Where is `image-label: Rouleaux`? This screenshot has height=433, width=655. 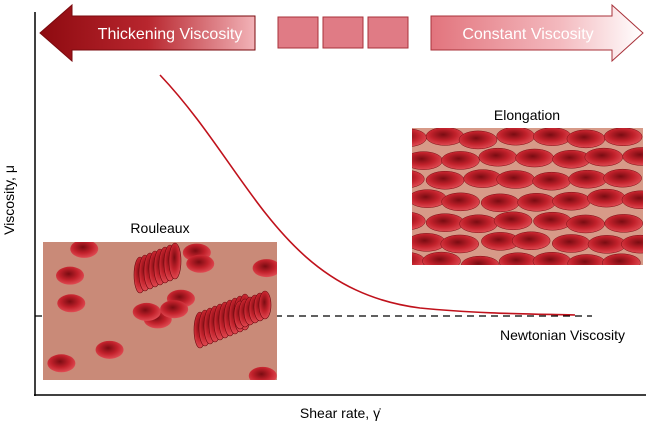 image-label: Rouleaux is located at coordinates (159, 228).